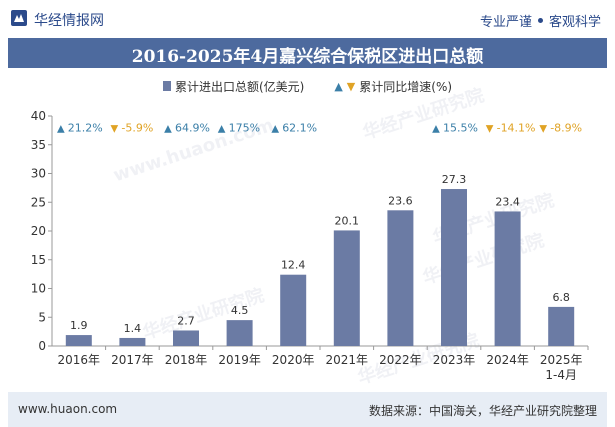 Image resolution: width=615 pixels, height=427 pixels. What do you see at coordinates (38, 202) in the screenshot?
I see `y-tick-label: 25` at bounding box center [38, 202].